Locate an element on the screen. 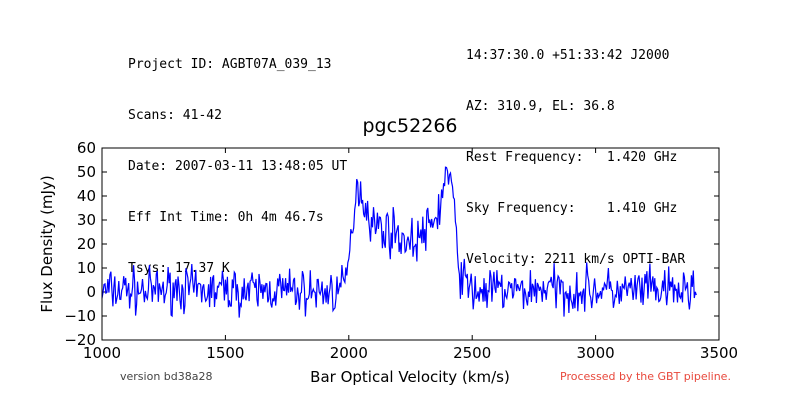  y-tick-label: 50 is located at coordinates (86, 172).